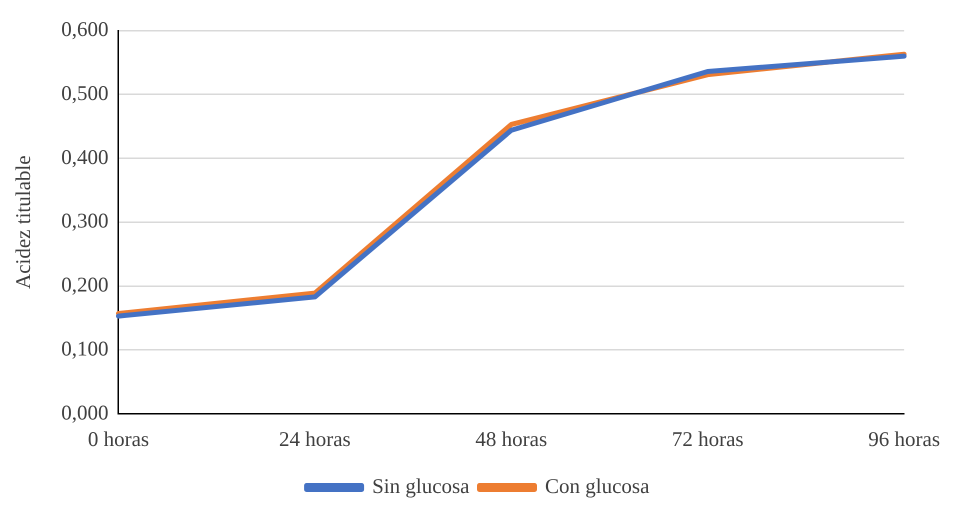 Image resolution: width=962 pixels, height=513 pixels. I want to click on y-tick-label: 0,000, so click(84, 412).